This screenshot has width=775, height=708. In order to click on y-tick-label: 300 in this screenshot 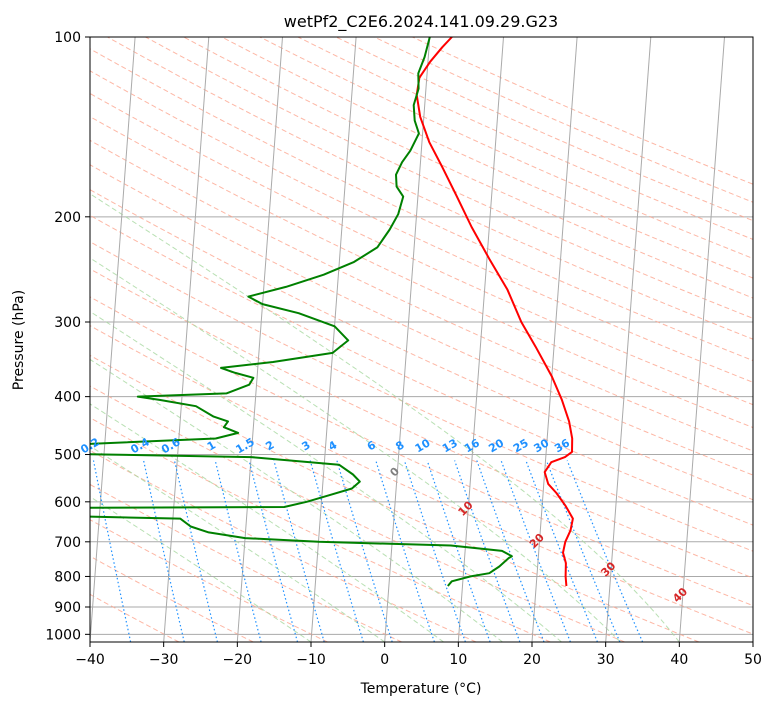, I will do `click(67, 323)`.